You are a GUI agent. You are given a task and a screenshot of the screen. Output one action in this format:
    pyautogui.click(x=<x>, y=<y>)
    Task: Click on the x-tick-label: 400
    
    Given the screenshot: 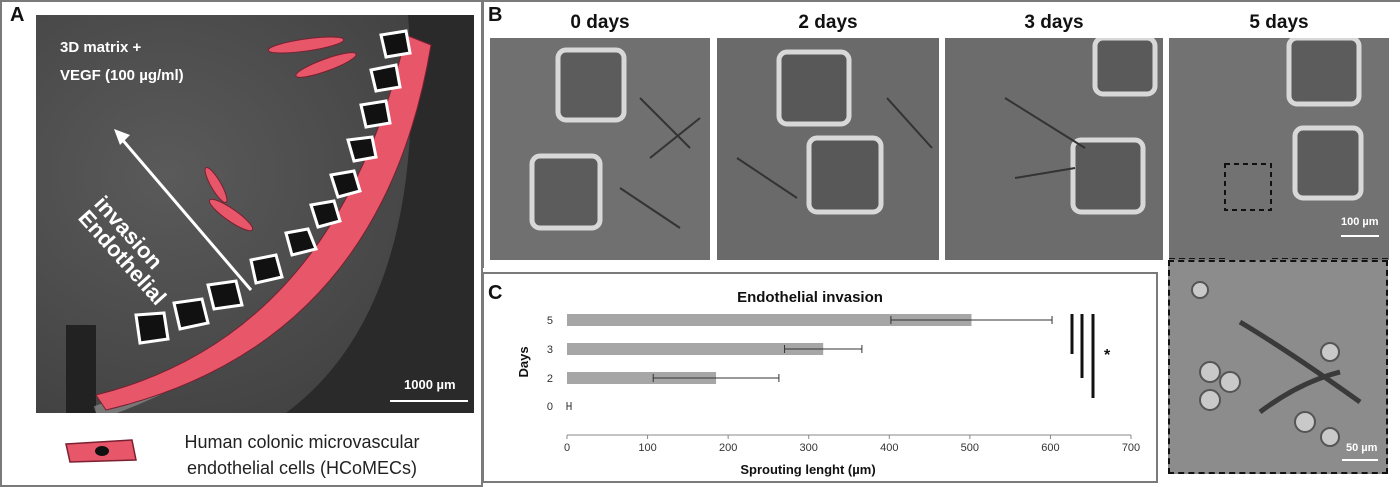 What is the action you would take?
    pyautogui.click(x=889, y=448)
    